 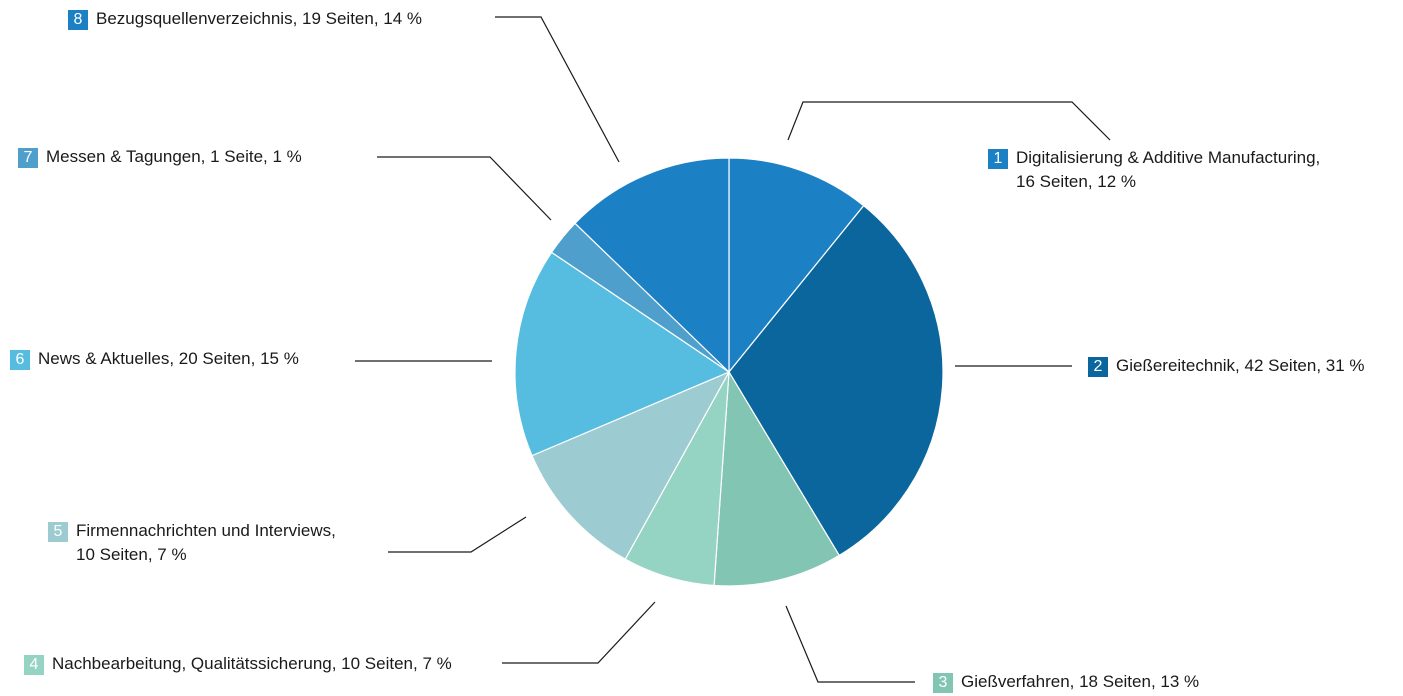 I want to click on slice-label-line: Messen & Tagungen, 1 Seite, 1 %, so click(x=174, y=156).